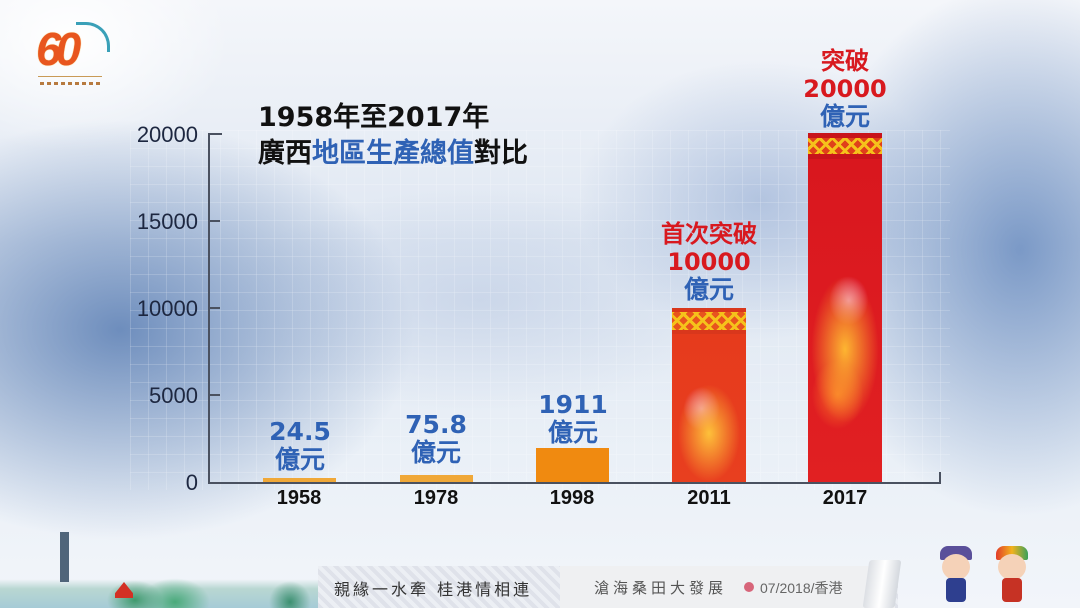  I want to click on title-suffix: 對比, so click(501, 153).